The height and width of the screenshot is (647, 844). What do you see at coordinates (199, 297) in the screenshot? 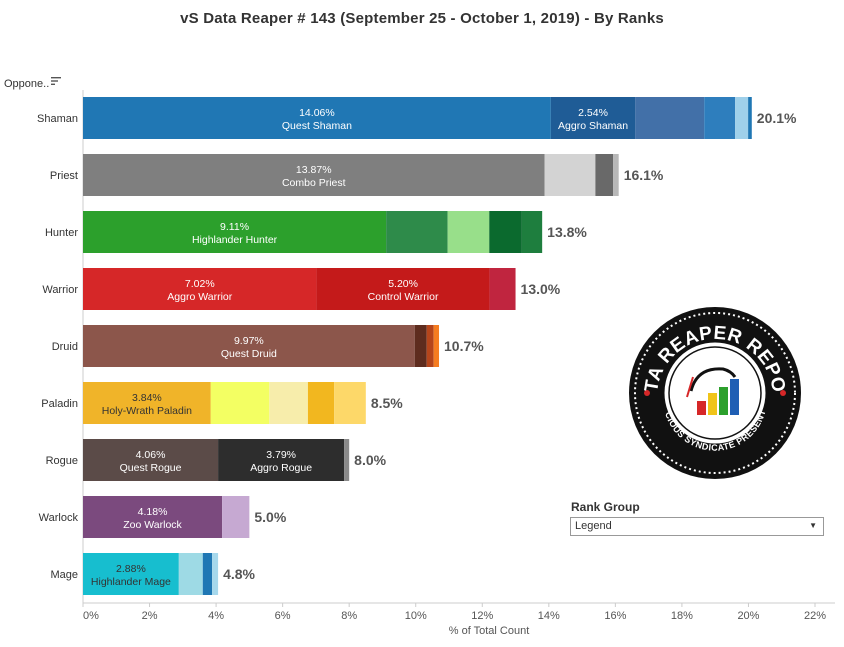
I see `segment-name-label: Aggro Warrior` at bounding box center [199, 297].